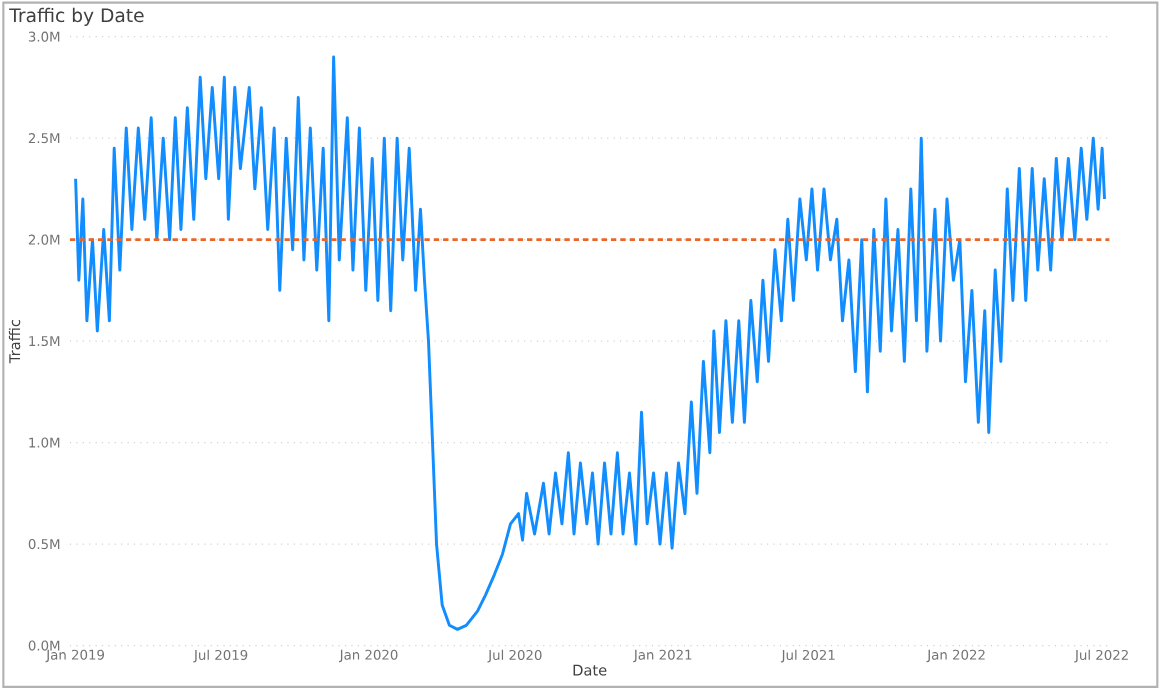 This screenshot has height=690, width=1160. What do you see at coordinates (76, 17) in the screenshot?
I see `chart-title: Traffic by Date` at bounding box center [76, 17].